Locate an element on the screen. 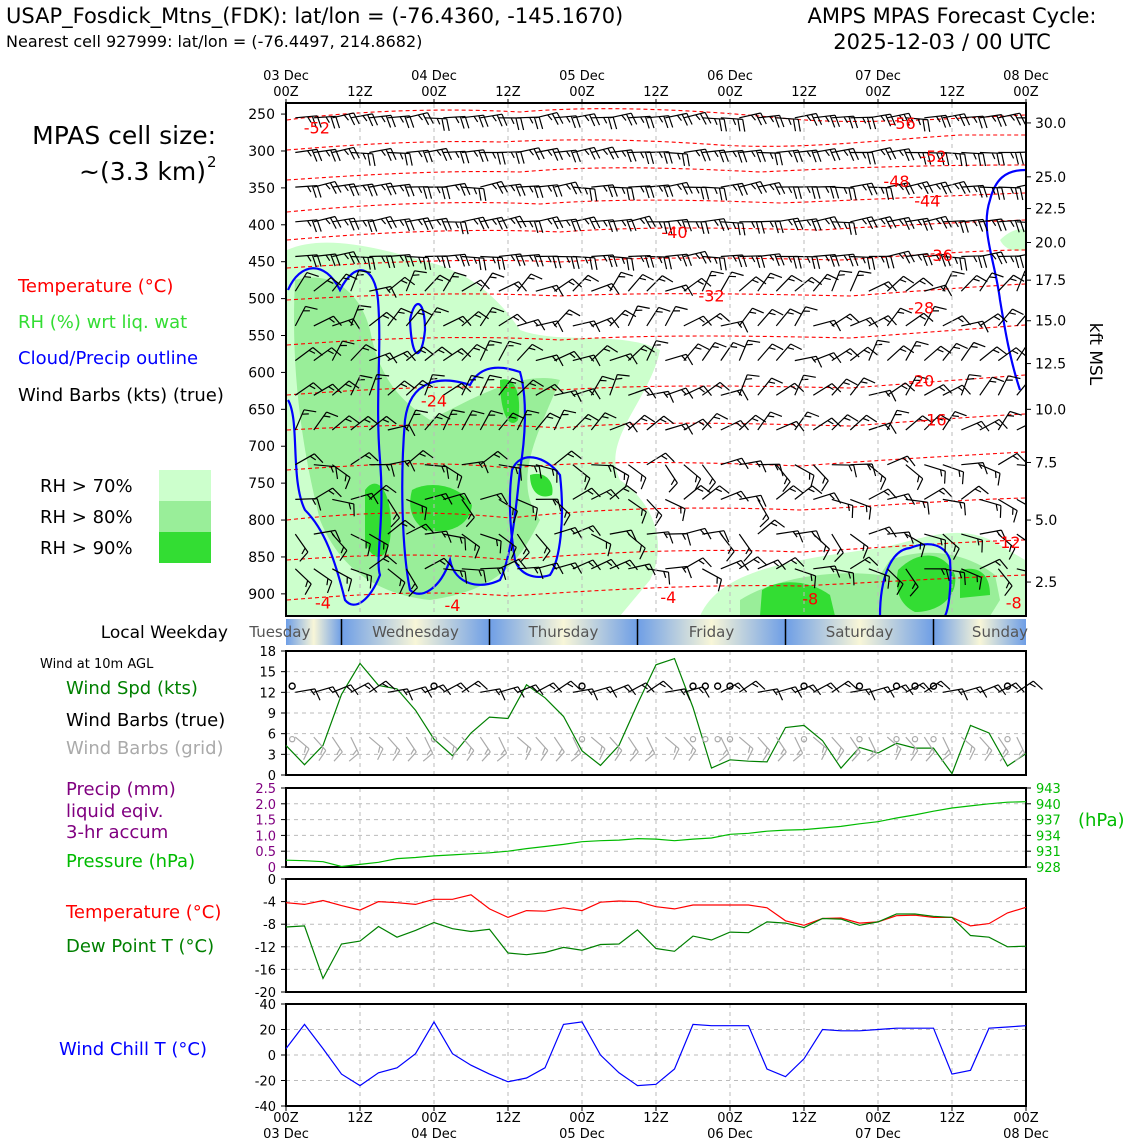 This screenshot has width=1140, height=1140. pressure-tick-label: 350 is located at coordinates (261, 189).